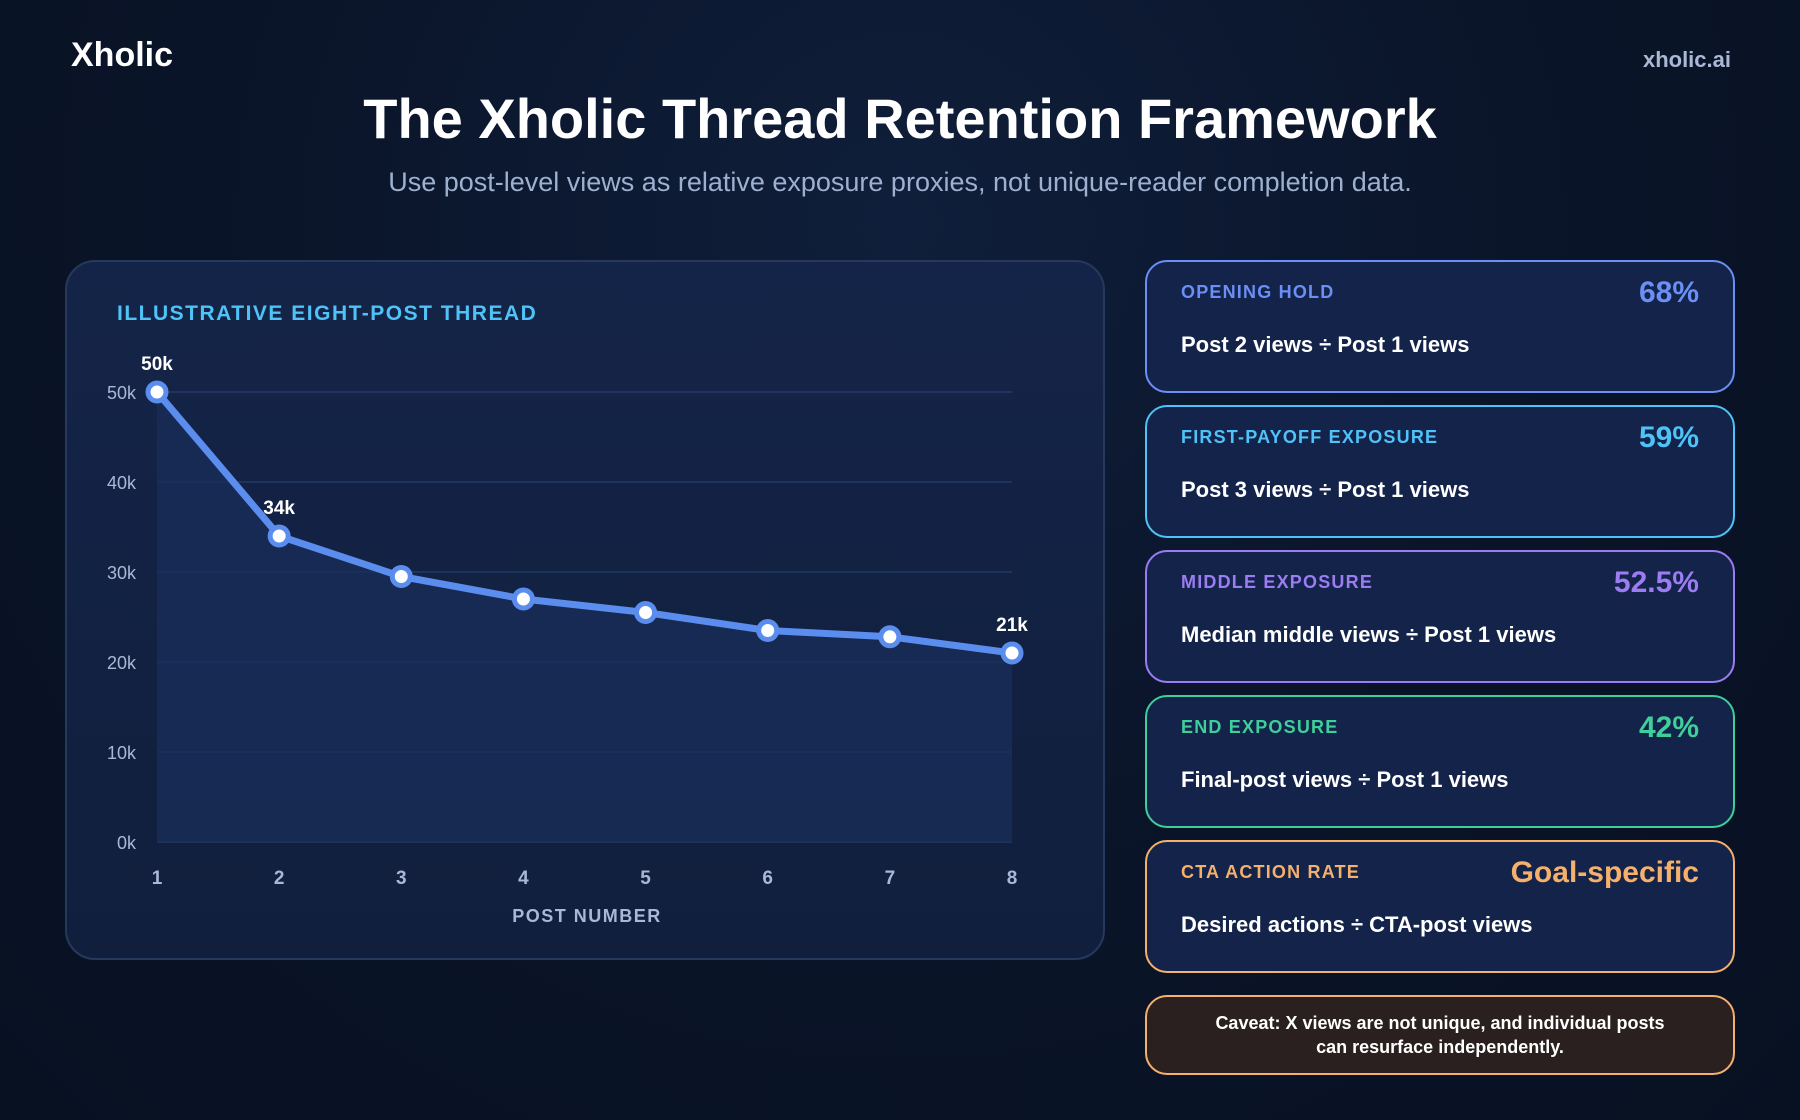  Describe the element at coordinates (1325, 489) in the screenshot. I see `metric-formula: Post 3 views ÷ Post 1 views` at that location.